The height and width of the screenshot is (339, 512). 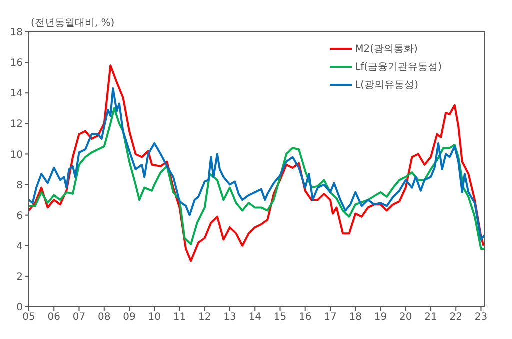 I want to click on x-tick-label: 08, so click(x=104, y=318).